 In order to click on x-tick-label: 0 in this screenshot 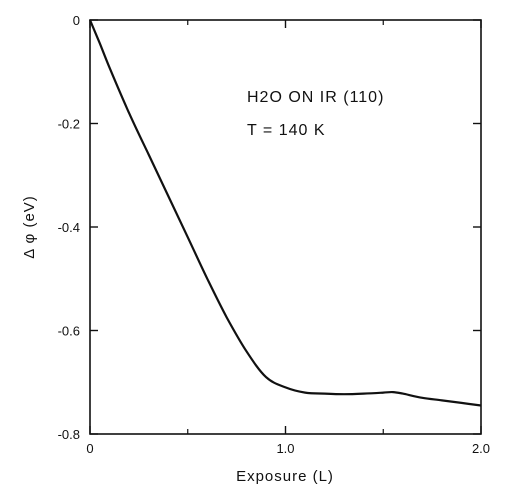, I will do `click(89, 448)`.